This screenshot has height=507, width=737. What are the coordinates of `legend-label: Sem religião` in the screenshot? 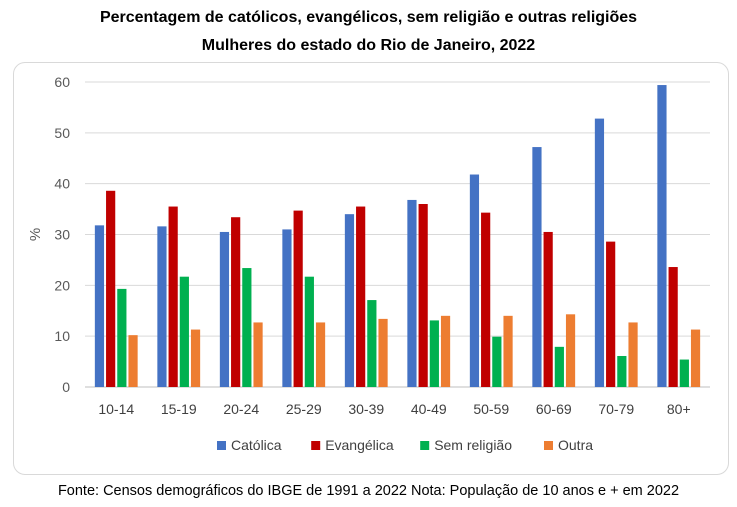 It's located at (473, 445).